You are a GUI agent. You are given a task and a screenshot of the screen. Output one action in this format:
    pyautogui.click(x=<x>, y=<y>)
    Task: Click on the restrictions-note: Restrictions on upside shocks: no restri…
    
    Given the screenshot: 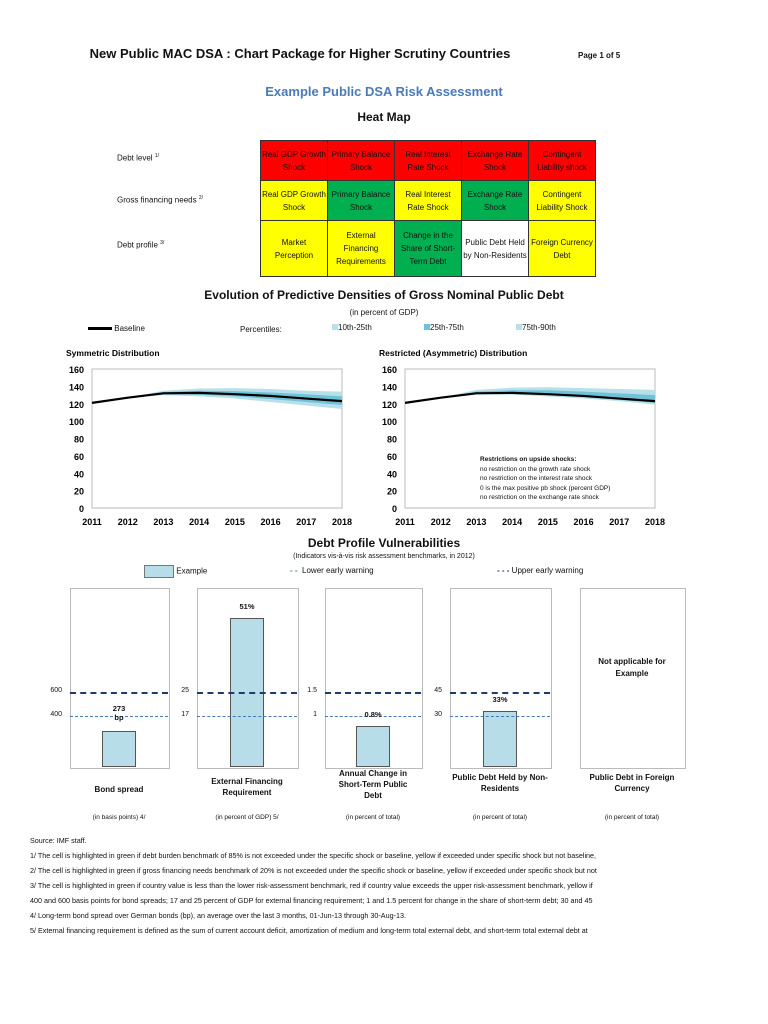 What is the action you would take?
    pyautogui.click(x=545, y=479)
    